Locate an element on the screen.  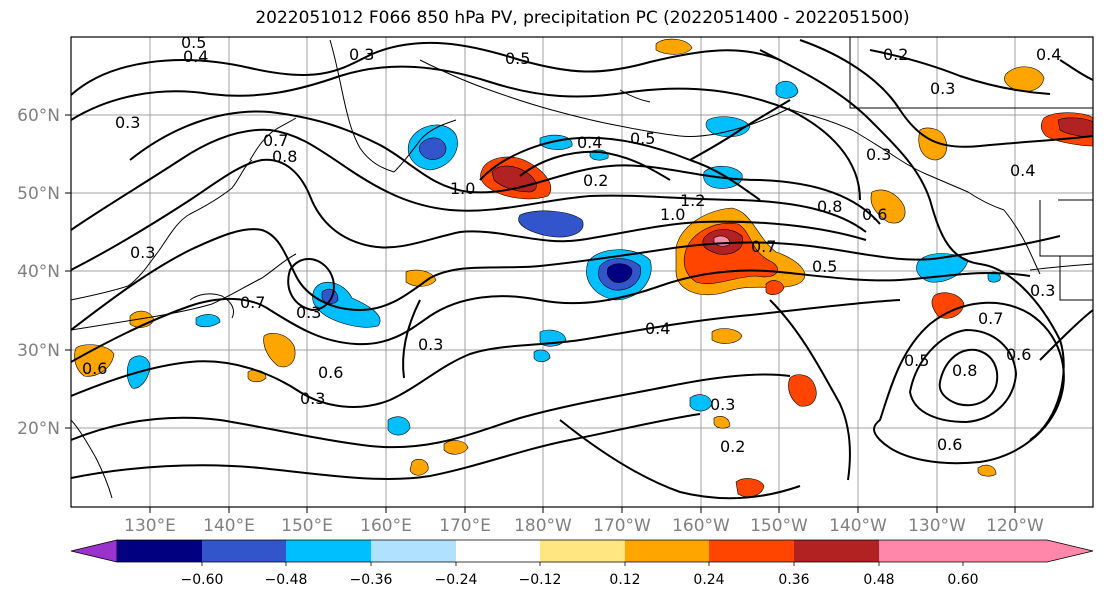
latitude-labels: 60°N 50°N 40°N 30°N 20°N is located at coordinates (38, 272).